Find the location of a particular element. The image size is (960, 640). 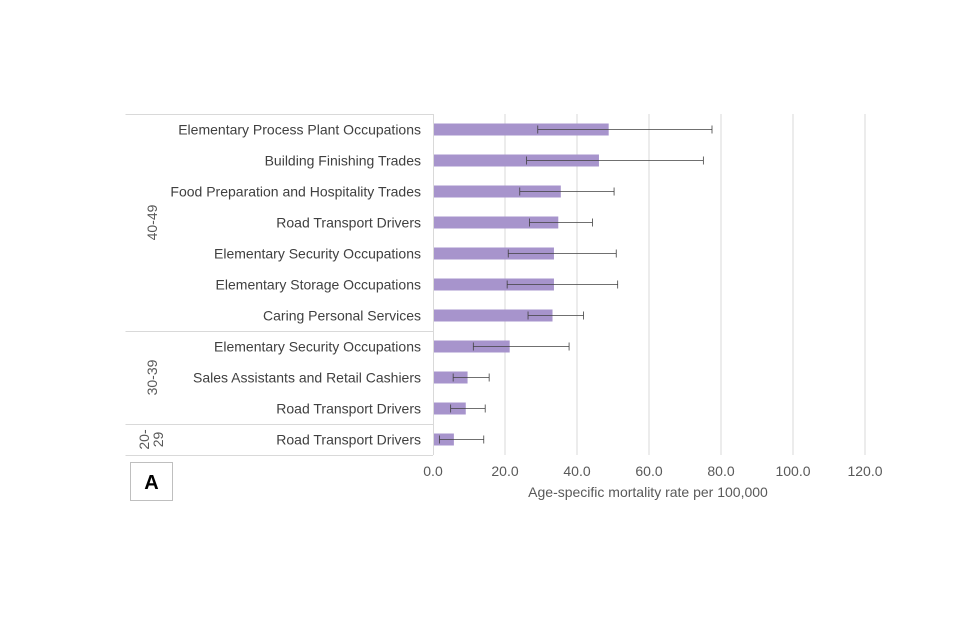

x-tick-label: 0.0 is located at coordinates (433, 471).